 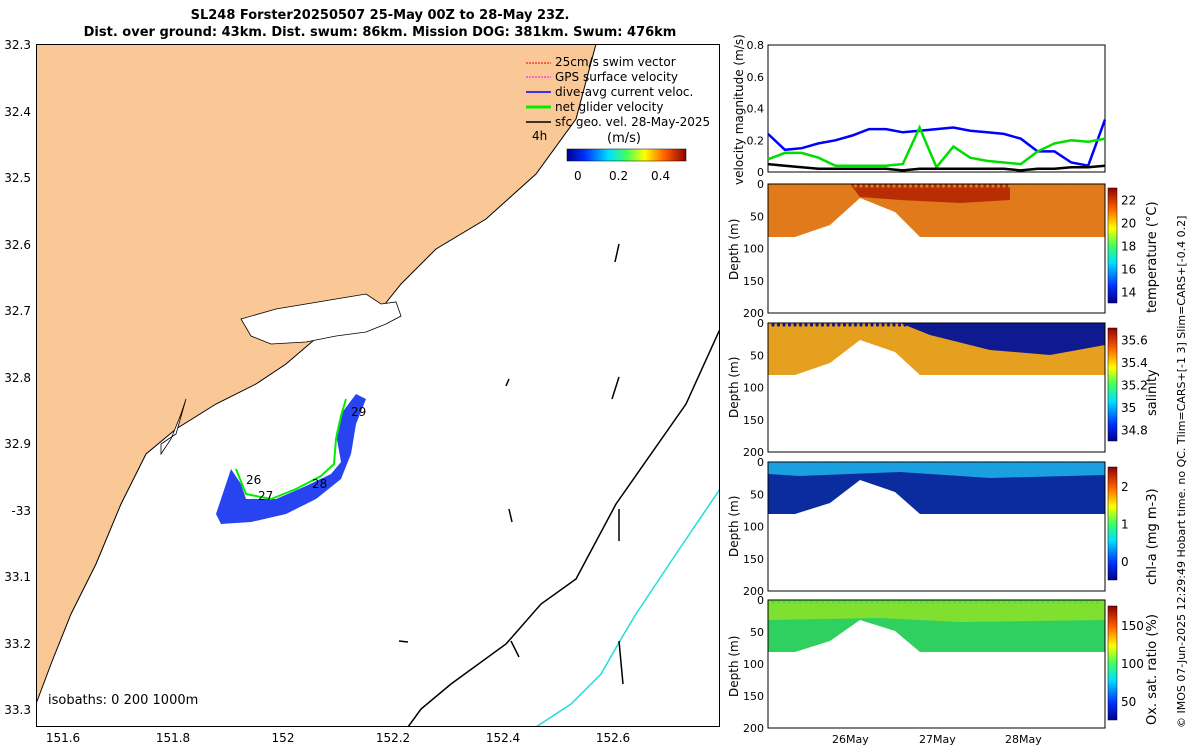 What do you see at coordinates (734, 526) in the screenshot?
I see `depth-ylabel: Depth (m)` at bounding box center [734, 526].